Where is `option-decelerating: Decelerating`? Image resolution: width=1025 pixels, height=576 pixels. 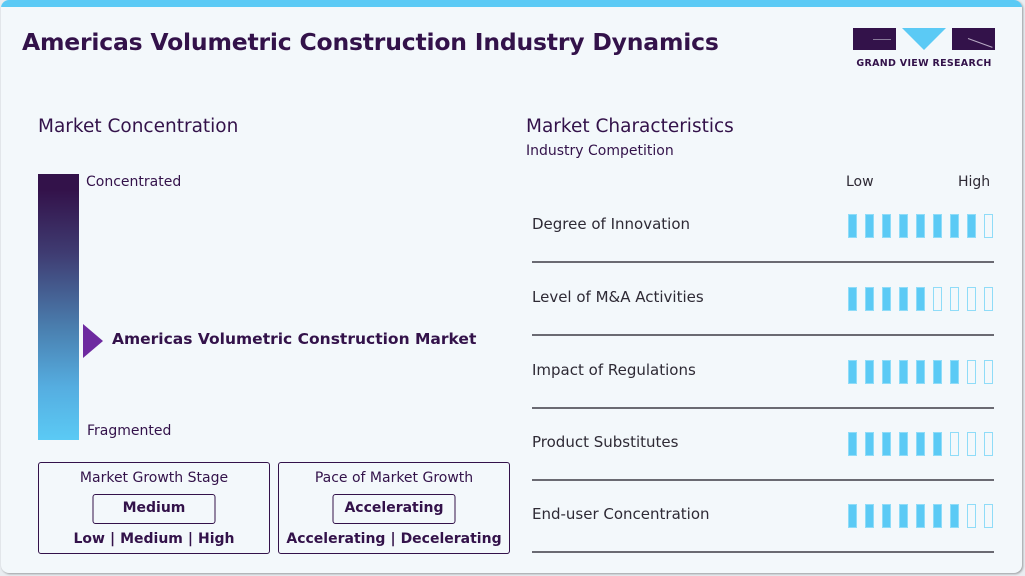
option-decelerating: Decelerating is located at coordinates (451, 539).